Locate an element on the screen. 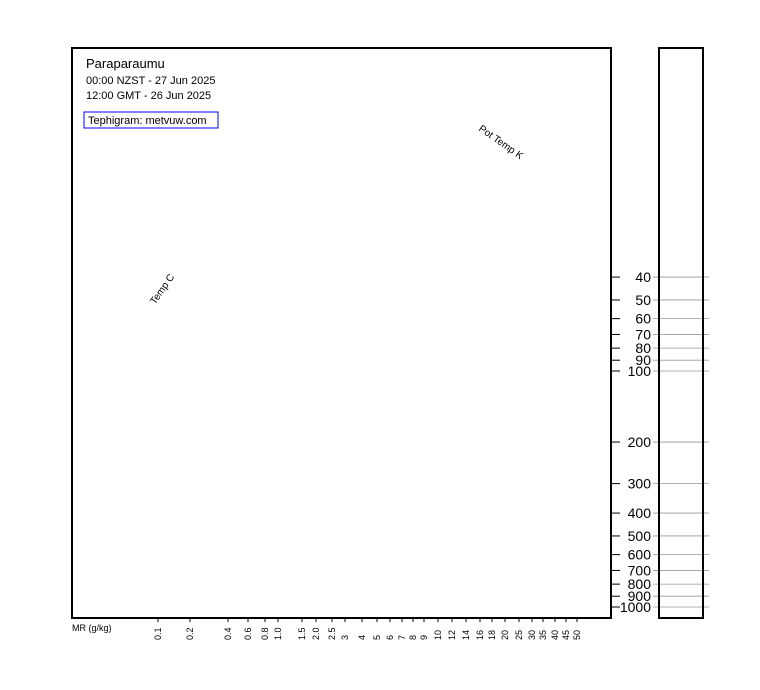 Image resolution: width=760 pixels, height=690 pixels. mixing-ratio-tick-label: 2.5 is located at coordinates (332, 633).